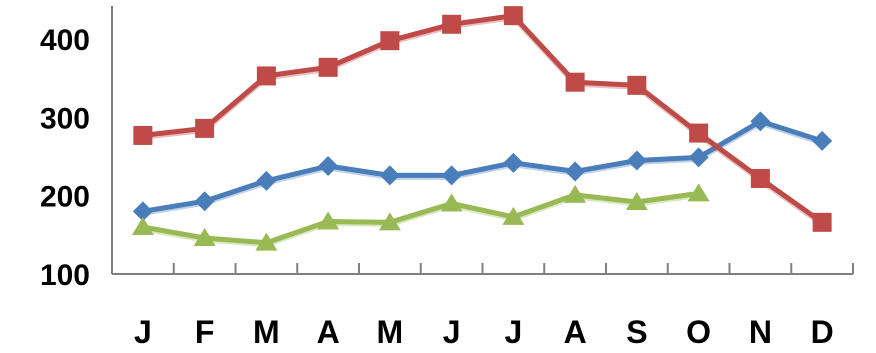 Image resolution: width=876 pixels, height=353 pixels. I want to click on series-line, so click(421, 218).